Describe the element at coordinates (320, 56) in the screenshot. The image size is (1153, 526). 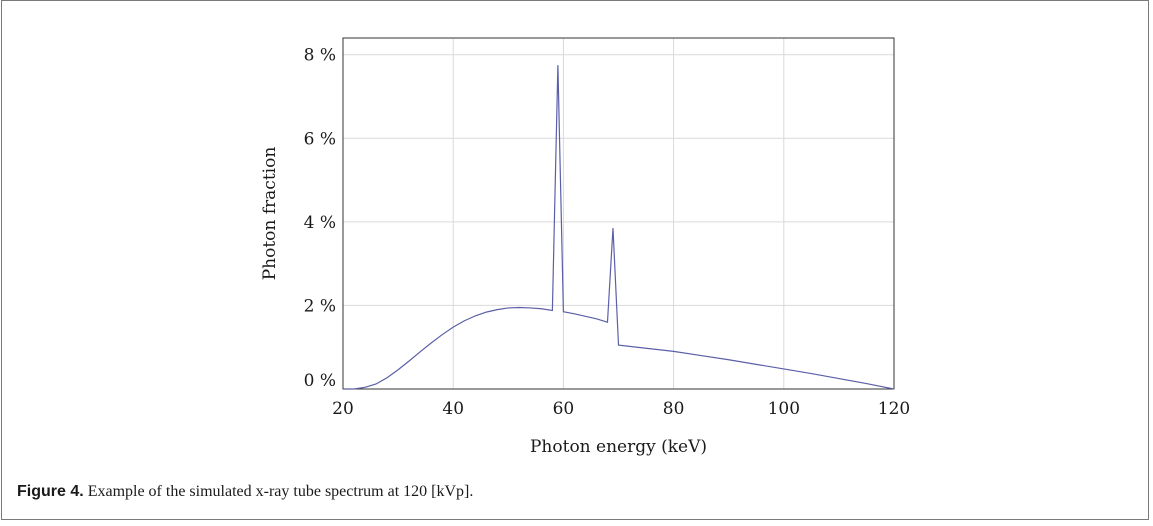
I see `y-tick-label: 8 %` at that location.